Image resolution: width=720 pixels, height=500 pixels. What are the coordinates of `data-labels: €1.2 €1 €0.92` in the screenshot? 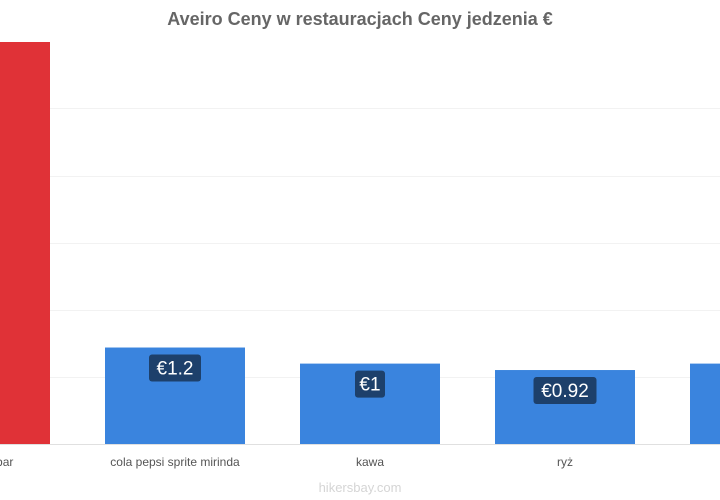 It's located at (373, 379).